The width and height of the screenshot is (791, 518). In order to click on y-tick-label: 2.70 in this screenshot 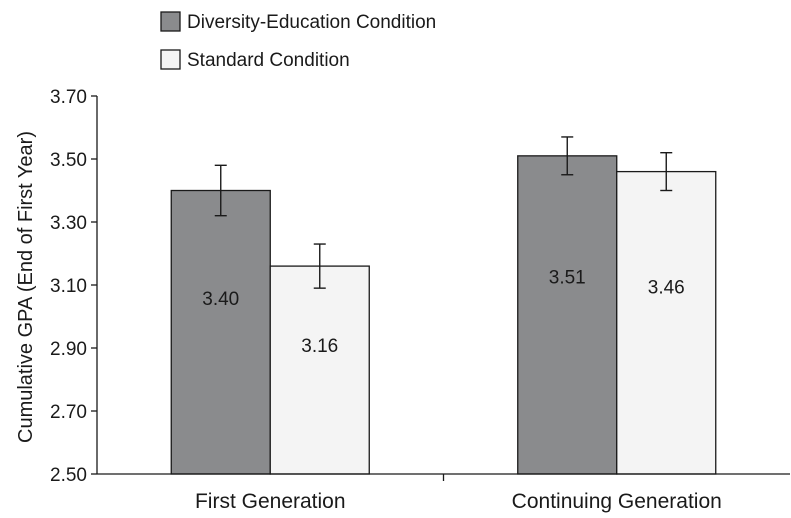, I will do `click(68, 412)`.